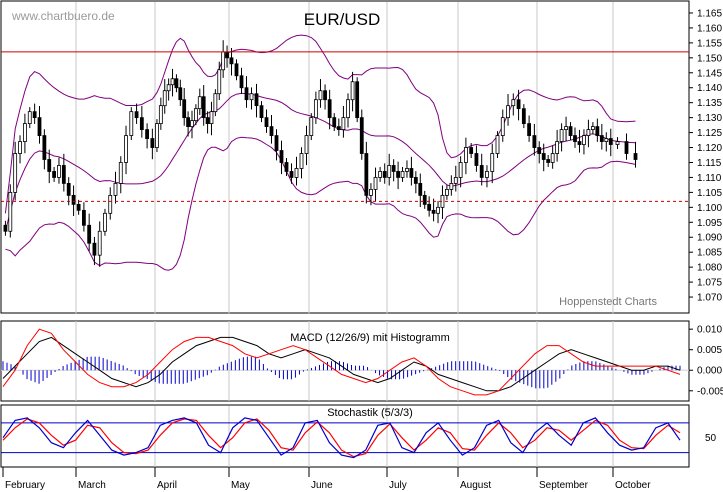 The height and width of the screenshot is (492, 723). What do you see at coordinates (710, 391) in the screenshot?
I see `macd-y-tick-label: -0.005` at bounding box center [710, 391].